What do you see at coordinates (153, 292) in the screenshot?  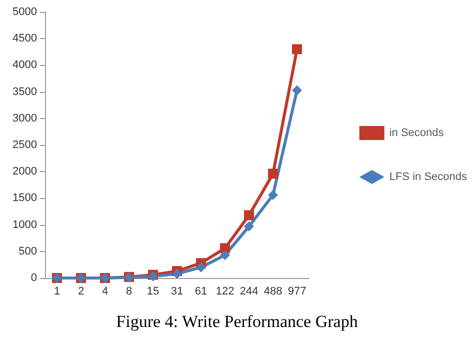 I see `x-tick-label: 15` at bounding box center [153, 292].